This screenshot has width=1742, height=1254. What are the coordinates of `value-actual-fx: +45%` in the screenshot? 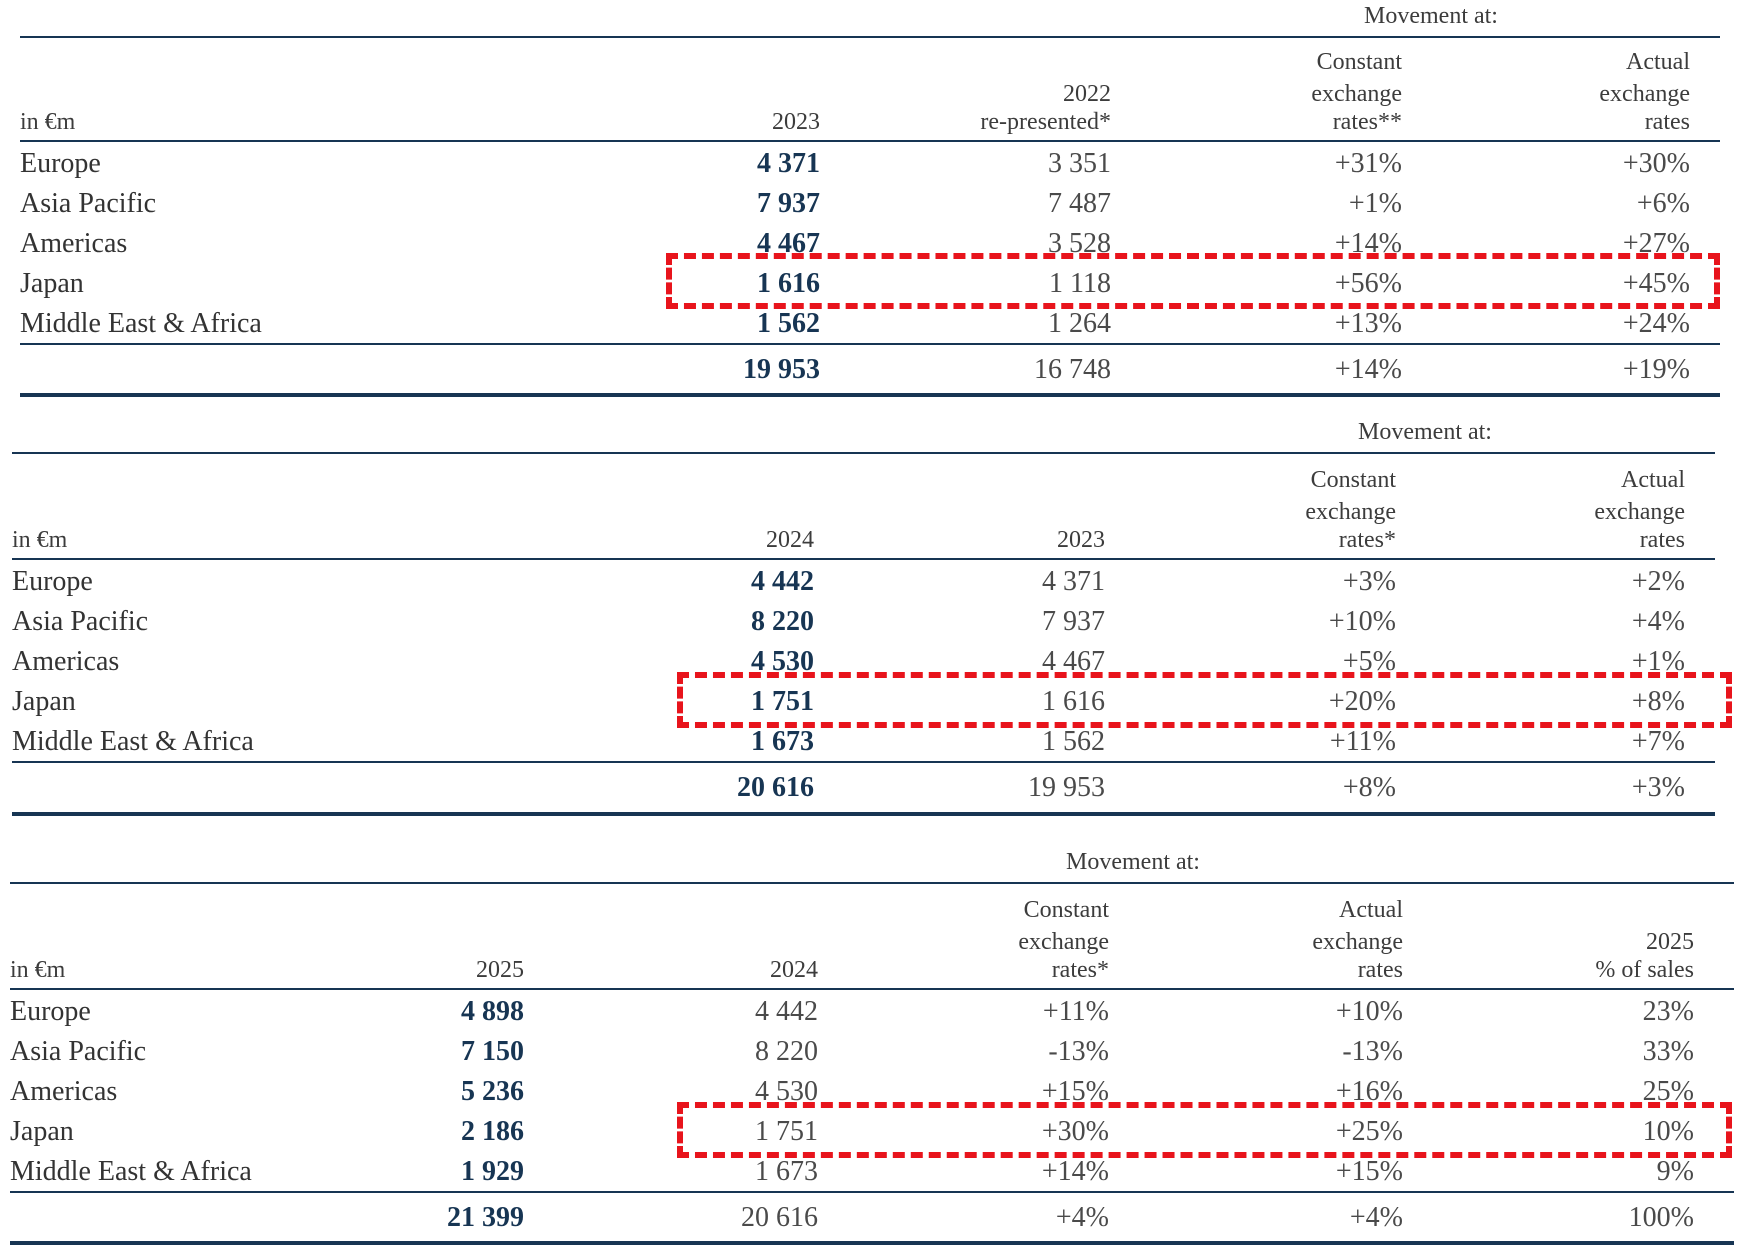 It's located at (1656, 283).